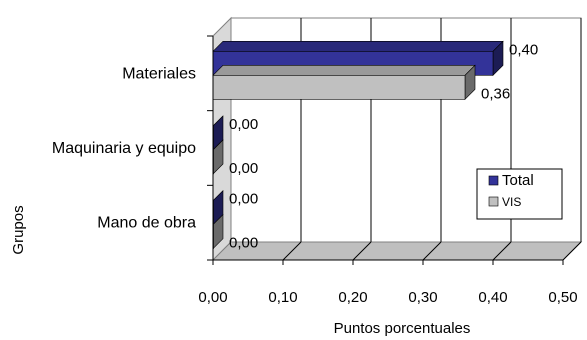  I want to click on category-label: Mano de obra, so click(146, 223).